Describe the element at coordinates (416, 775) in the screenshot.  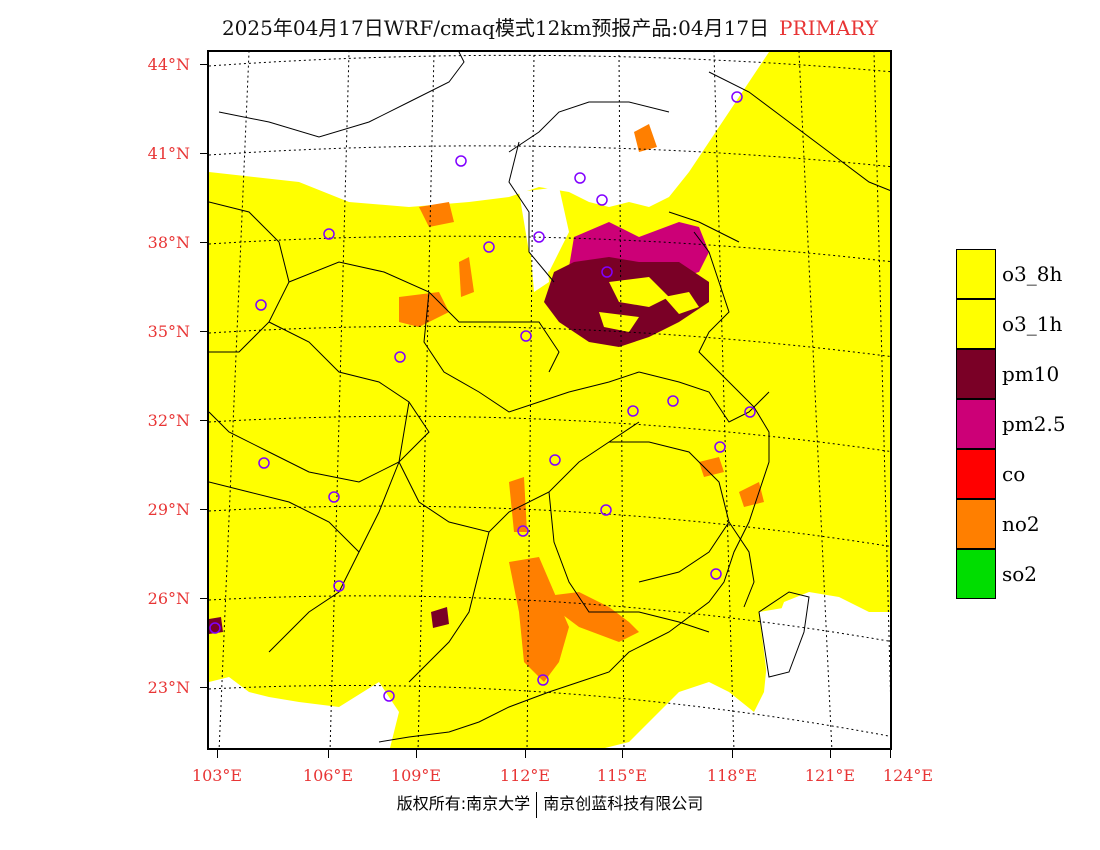
I see `lon-label-109: 109°E` at that location.